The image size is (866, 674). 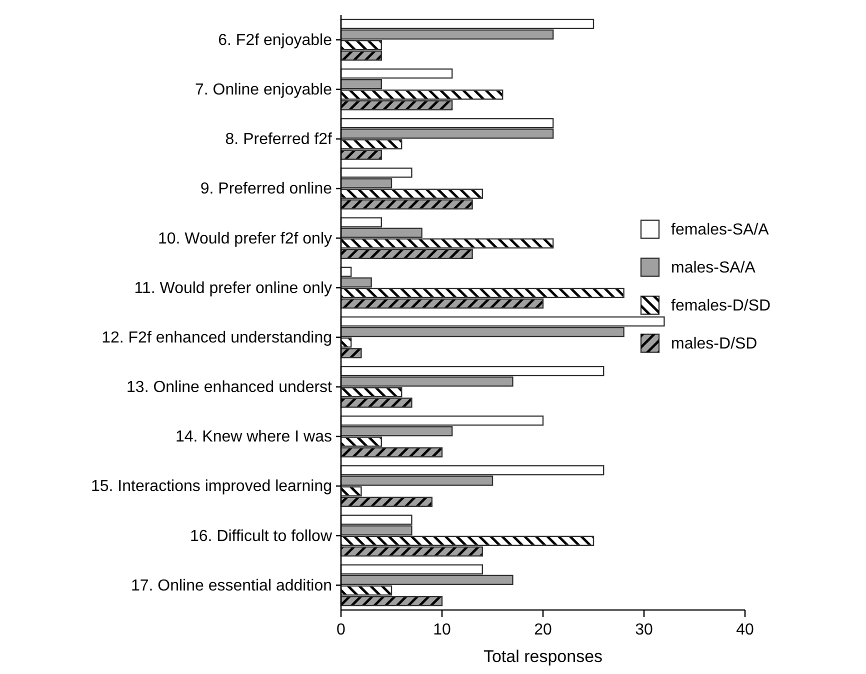 I want to click on x-tick-label: 30, so click(x=644, y=629).